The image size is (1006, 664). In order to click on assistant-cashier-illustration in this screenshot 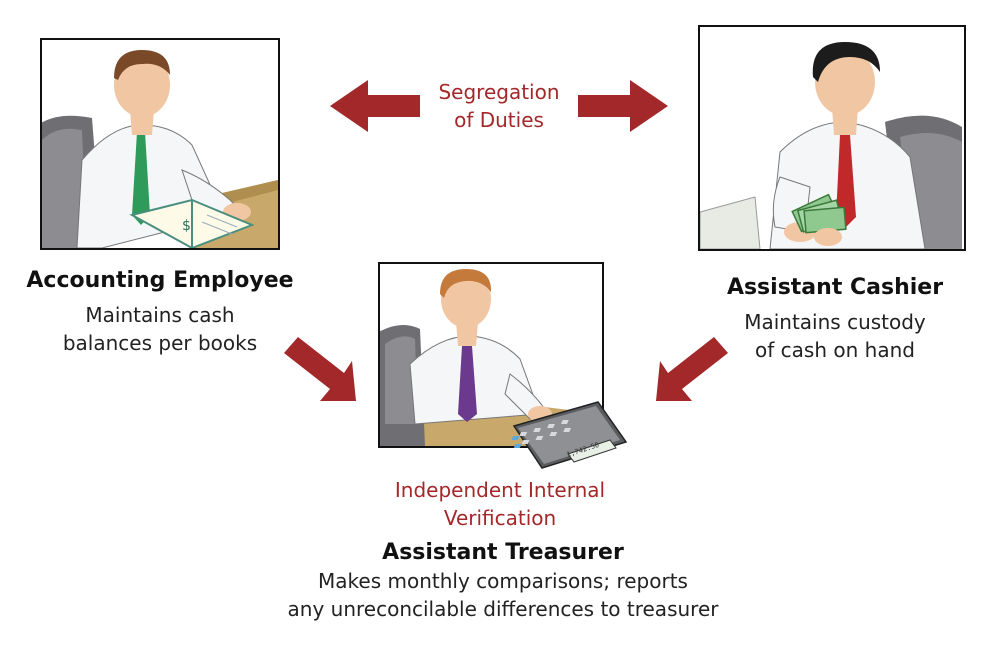, I will do `click(832, 138)`.